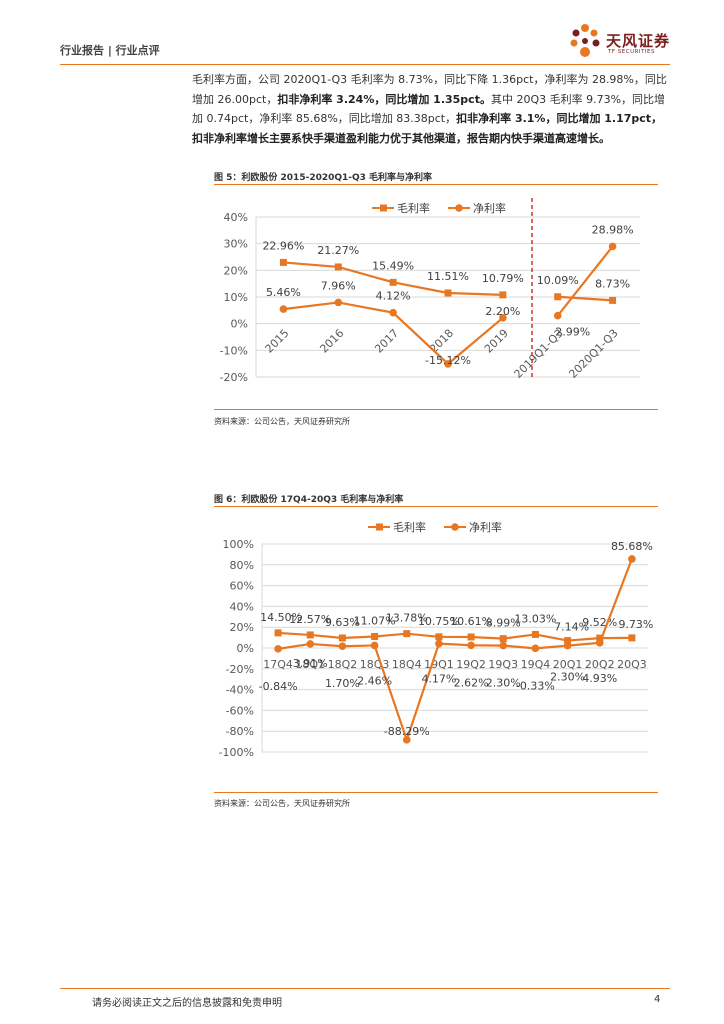 This screenshot has height=1024, width=724. What do you see at coordinates (585, 40) in the screenshot?
I see `flower-logo-icon` at bounding box center [585, 40].